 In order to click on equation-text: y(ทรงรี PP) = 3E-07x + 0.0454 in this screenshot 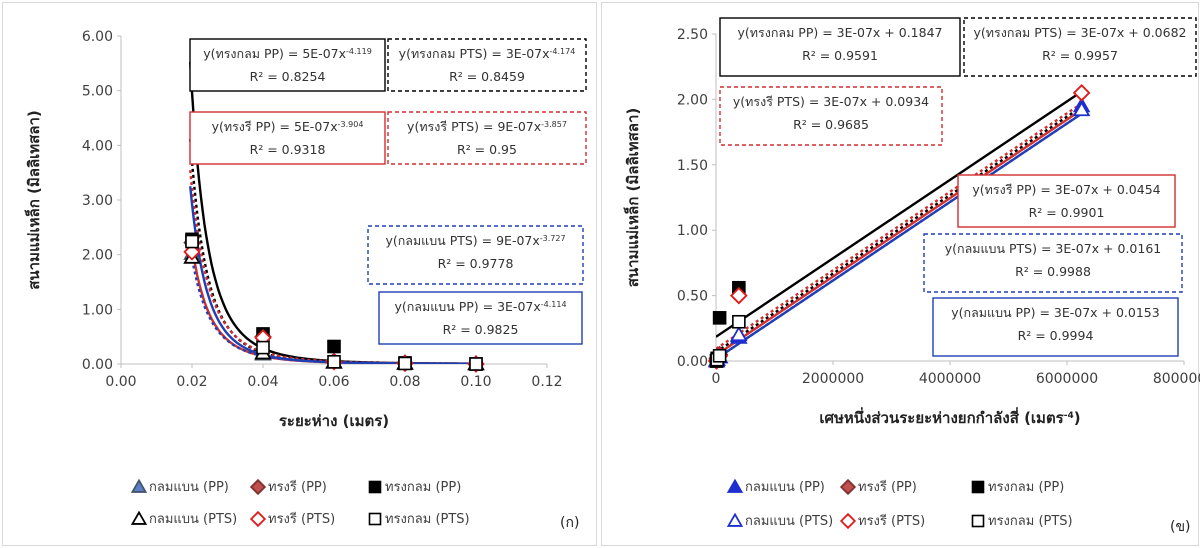, I will do `click(1066, 189)`.